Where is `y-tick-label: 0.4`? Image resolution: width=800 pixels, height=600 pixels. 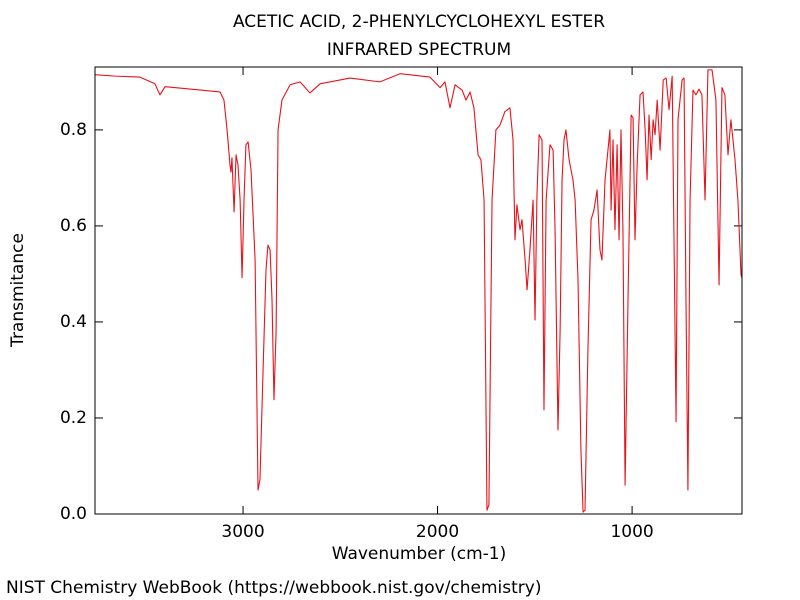 y-tick-label: 0.4 is located at coordinates (73, 322).